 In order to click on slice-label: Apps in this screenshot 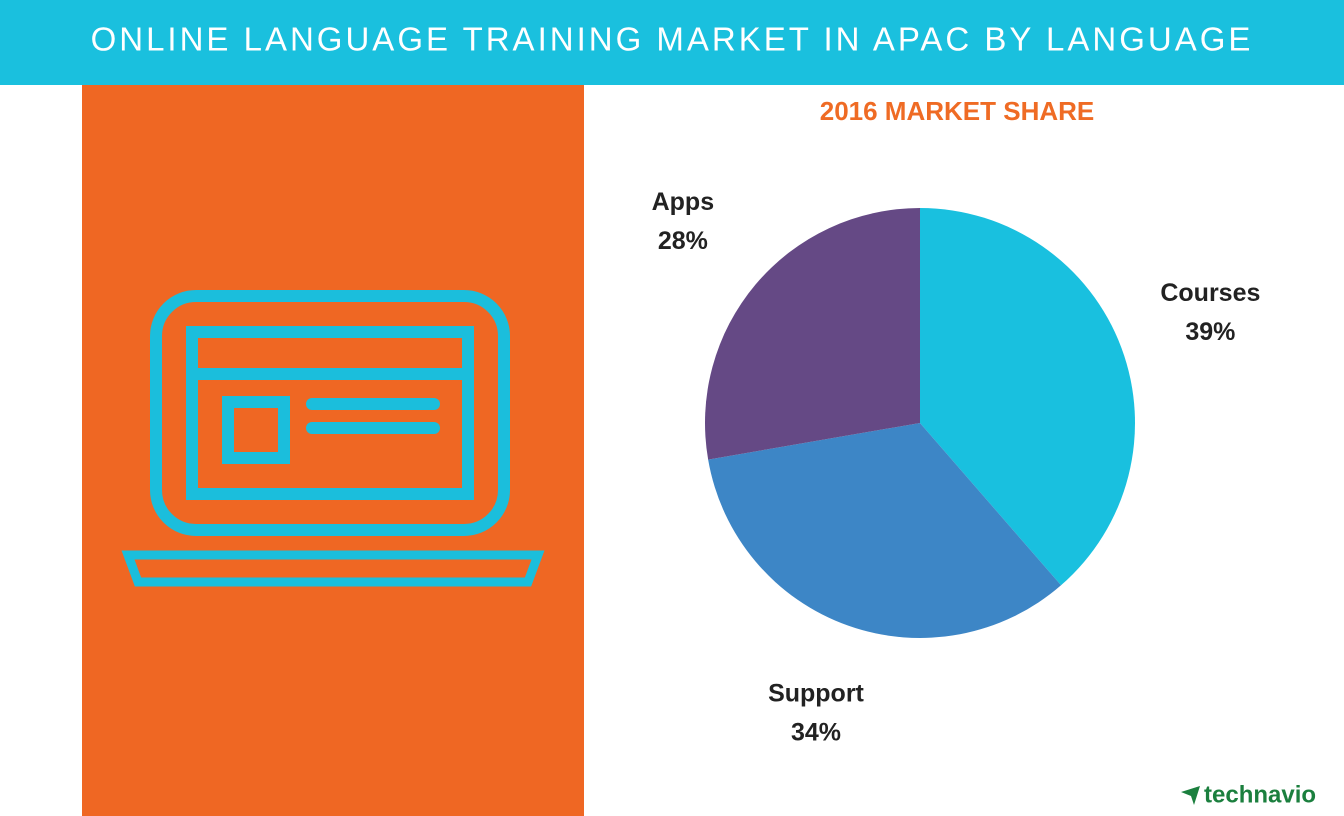, I will do `click(683, 202)`.